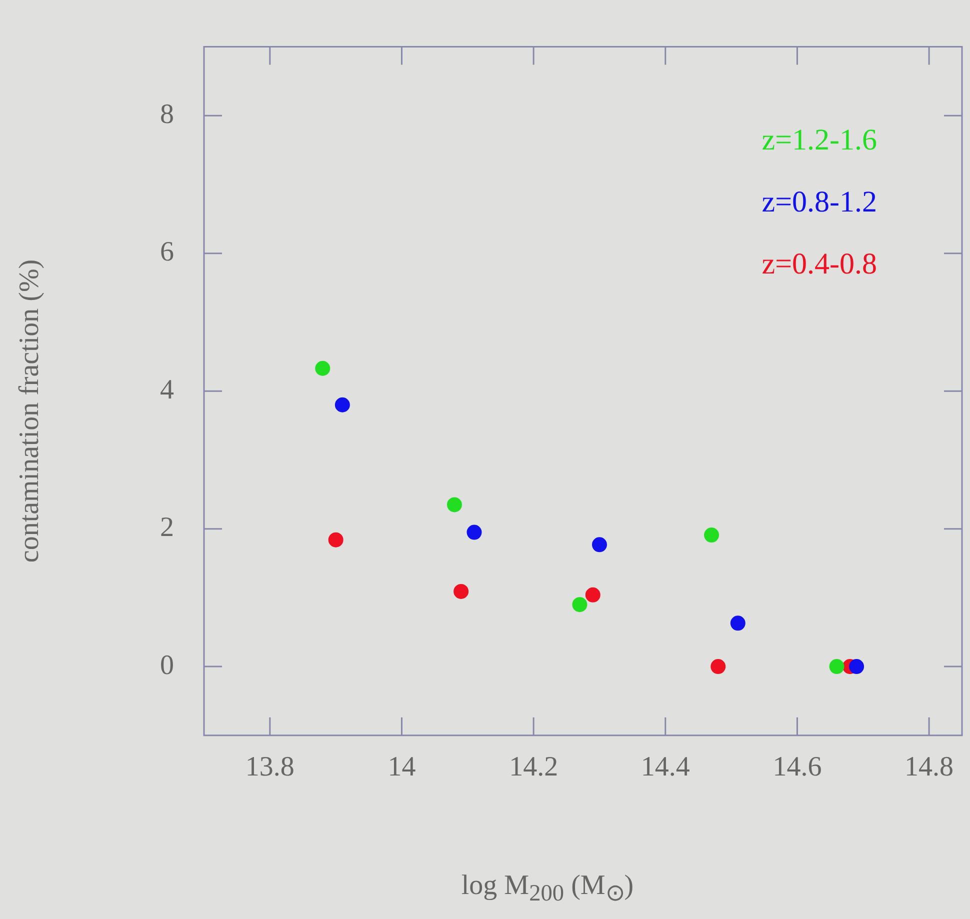 The image size is (970, 919). I want to click on x-tick-label: 14.2, so click(533, 767).